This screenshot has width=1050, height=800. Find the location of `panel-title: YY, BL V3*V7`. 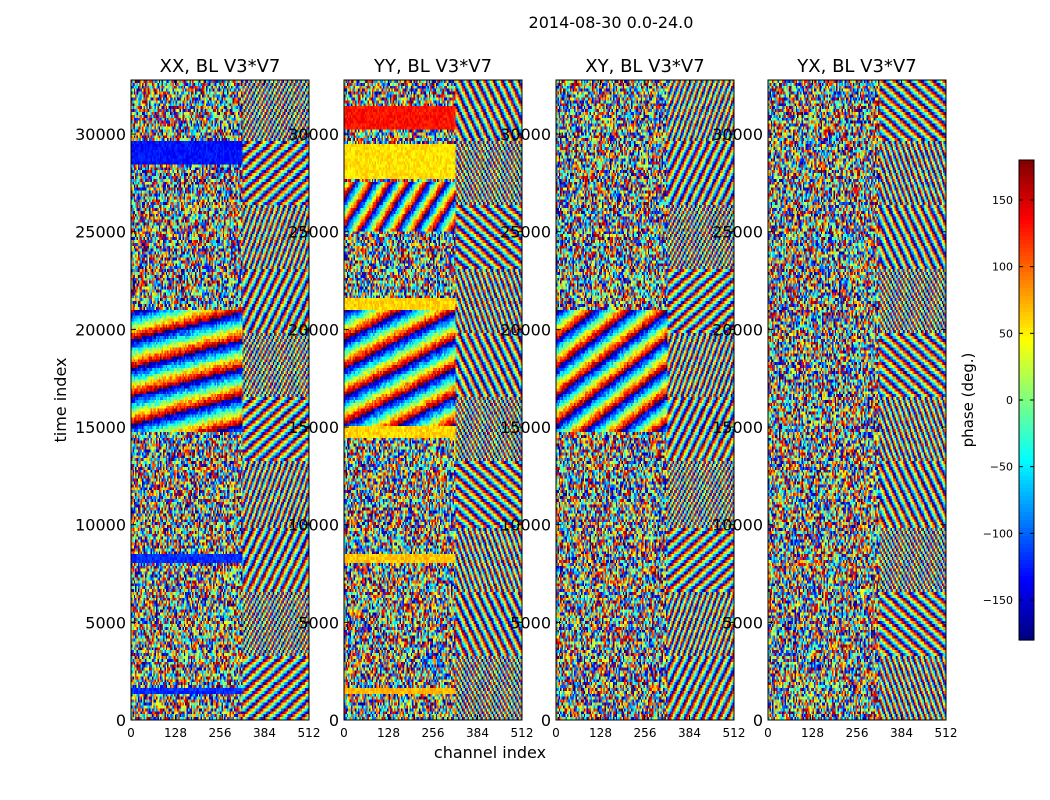

panel-title: YY, BL V3*V7 is located at coordinates (432, 66).